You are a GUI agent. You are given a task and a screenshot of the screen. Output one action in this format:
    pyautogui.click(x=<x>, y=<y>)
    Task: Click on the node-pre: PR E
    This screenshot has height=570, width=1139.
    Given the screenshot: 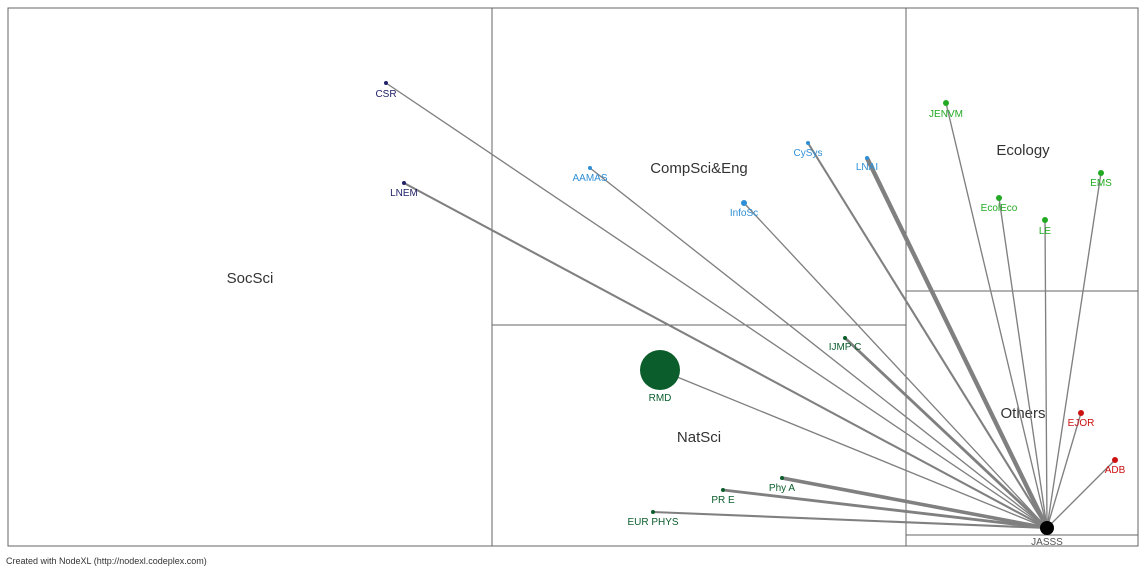 What is the action you would take?
    pyautogui.click(x=723, y=497)
    